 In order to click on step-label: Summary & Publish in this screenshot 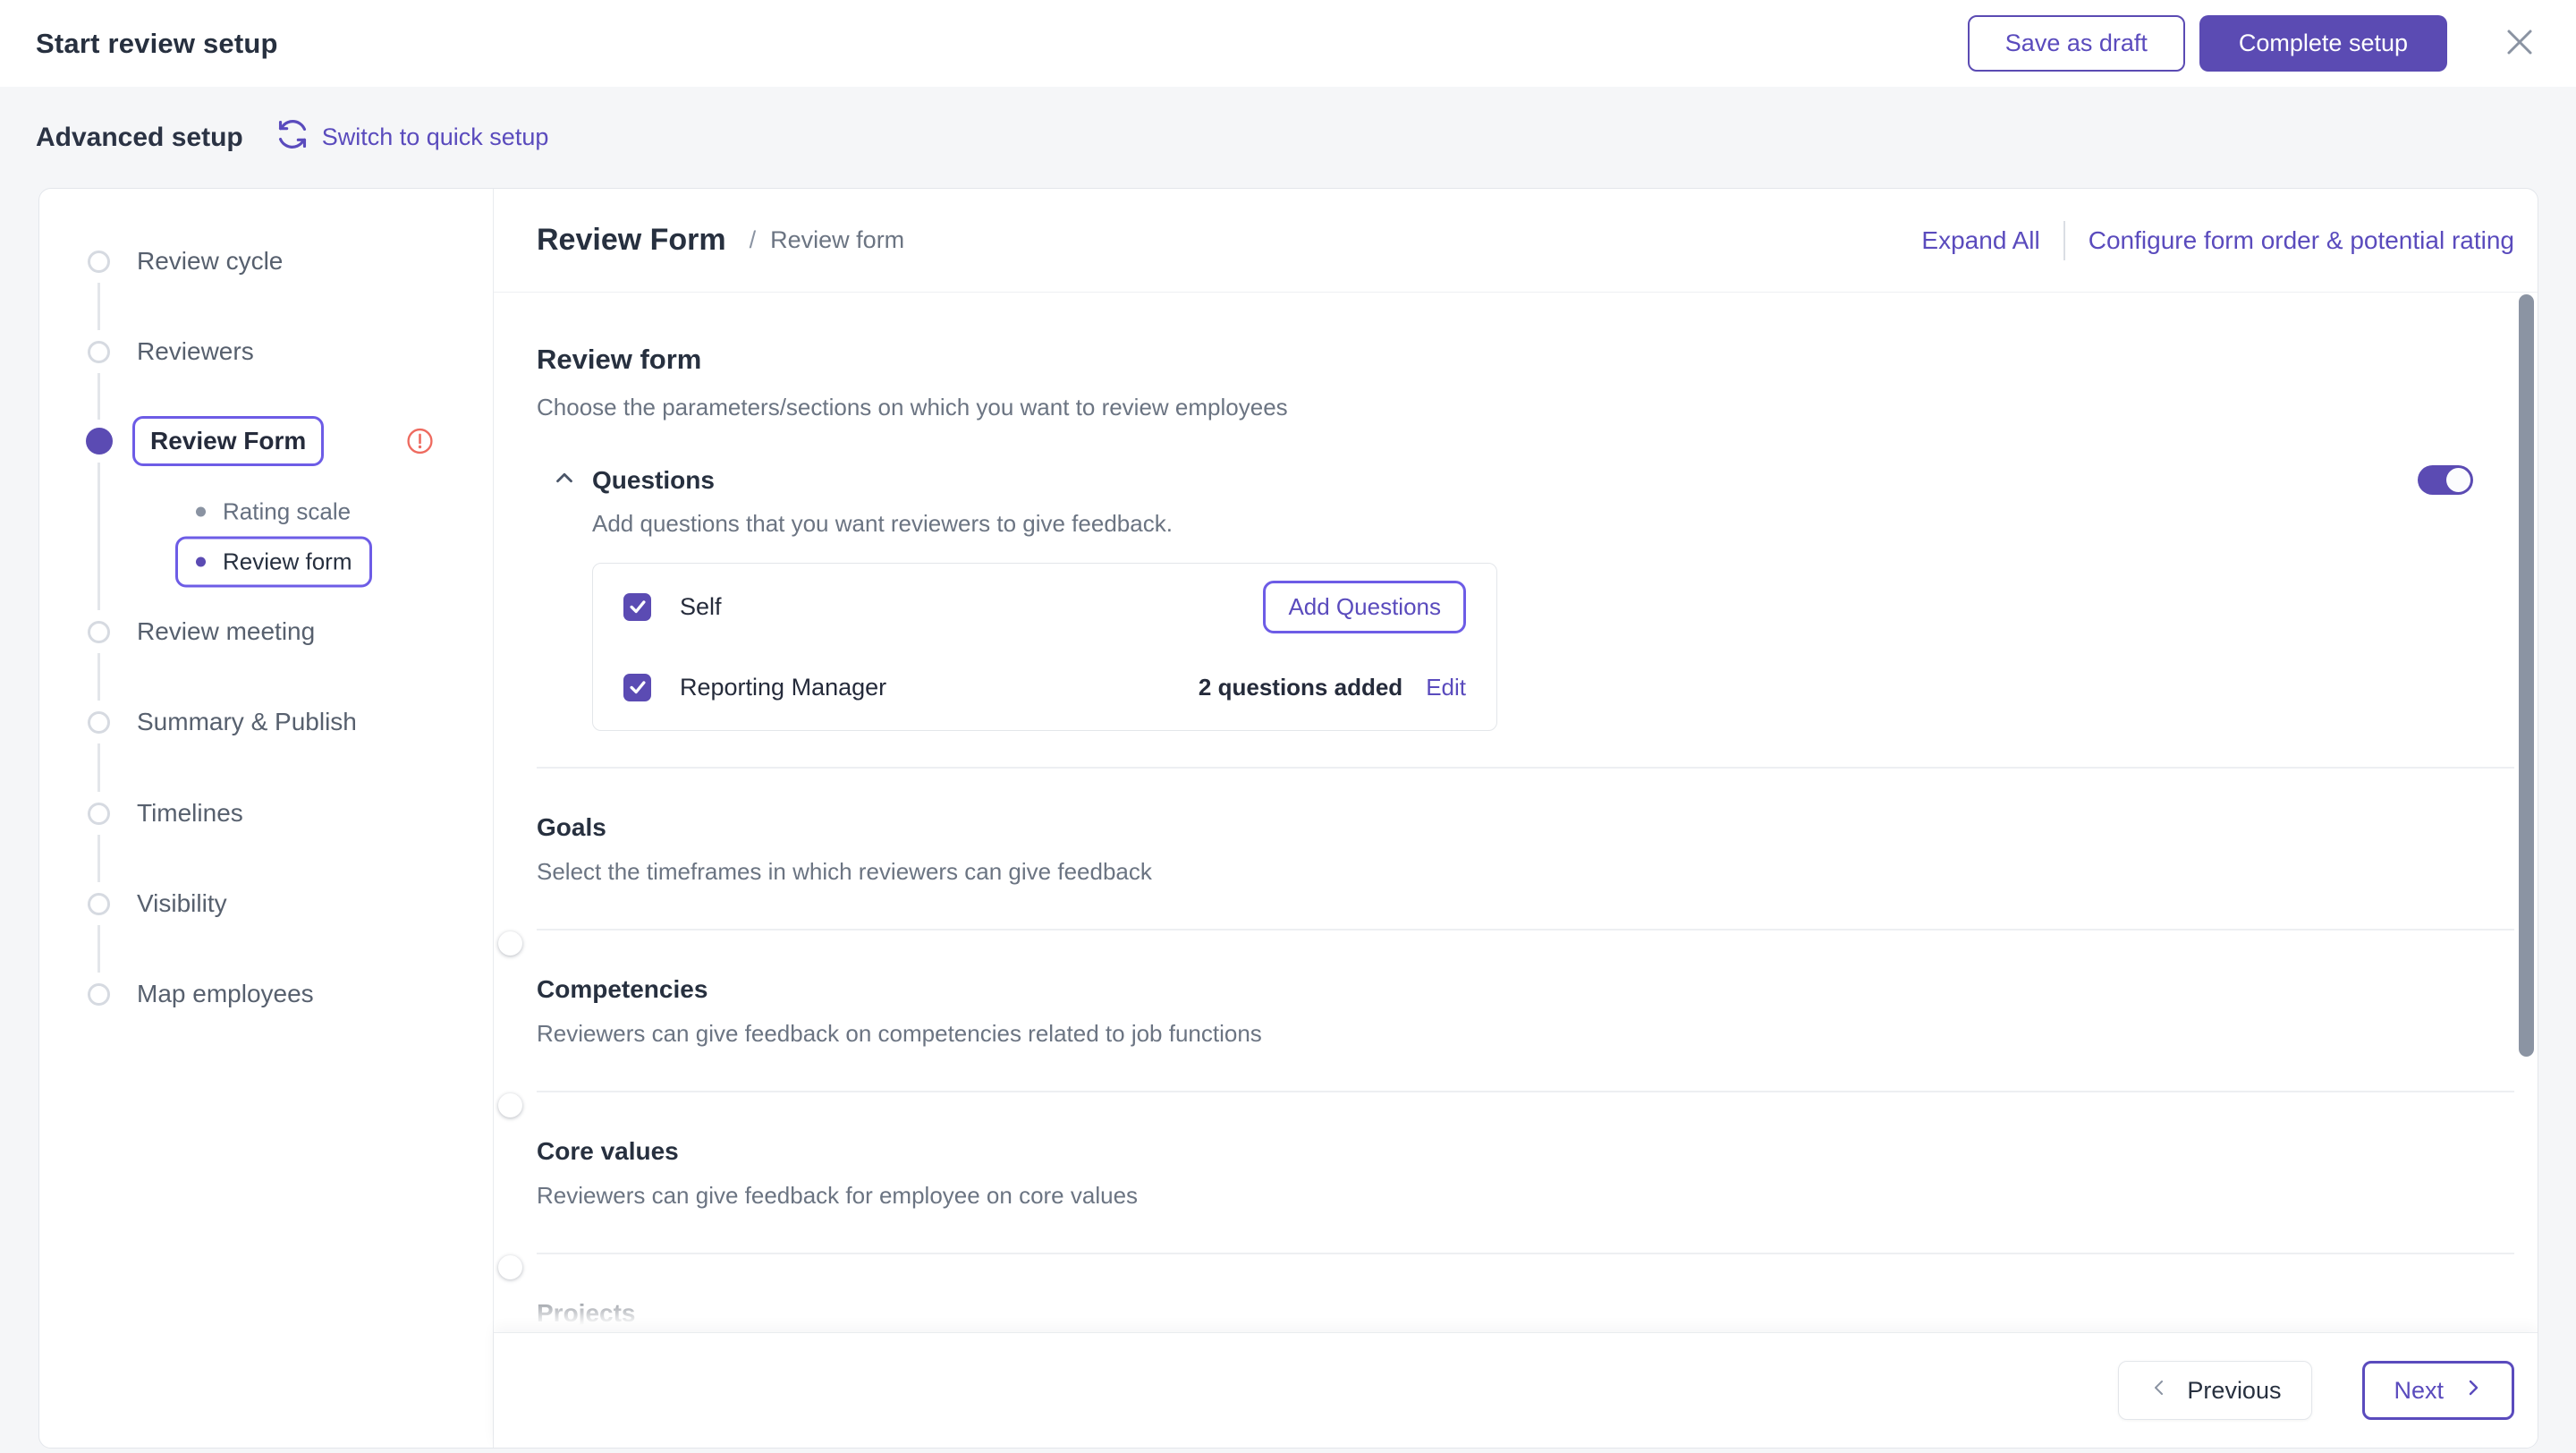, I will do `click(247, 721)`.